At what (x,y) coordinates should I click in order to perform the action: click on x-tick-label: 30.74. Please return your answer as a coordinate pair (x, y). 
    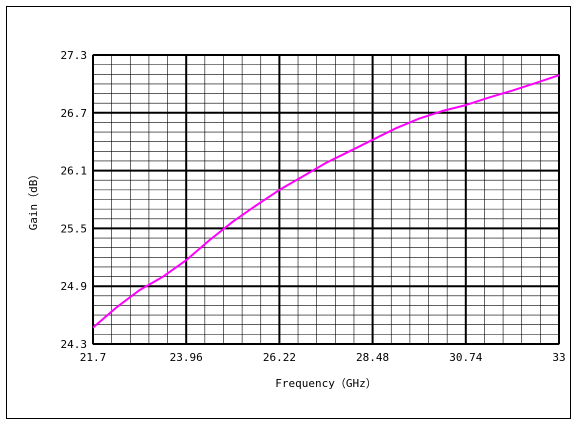
    Looking at the image, I should click on (465, 357).